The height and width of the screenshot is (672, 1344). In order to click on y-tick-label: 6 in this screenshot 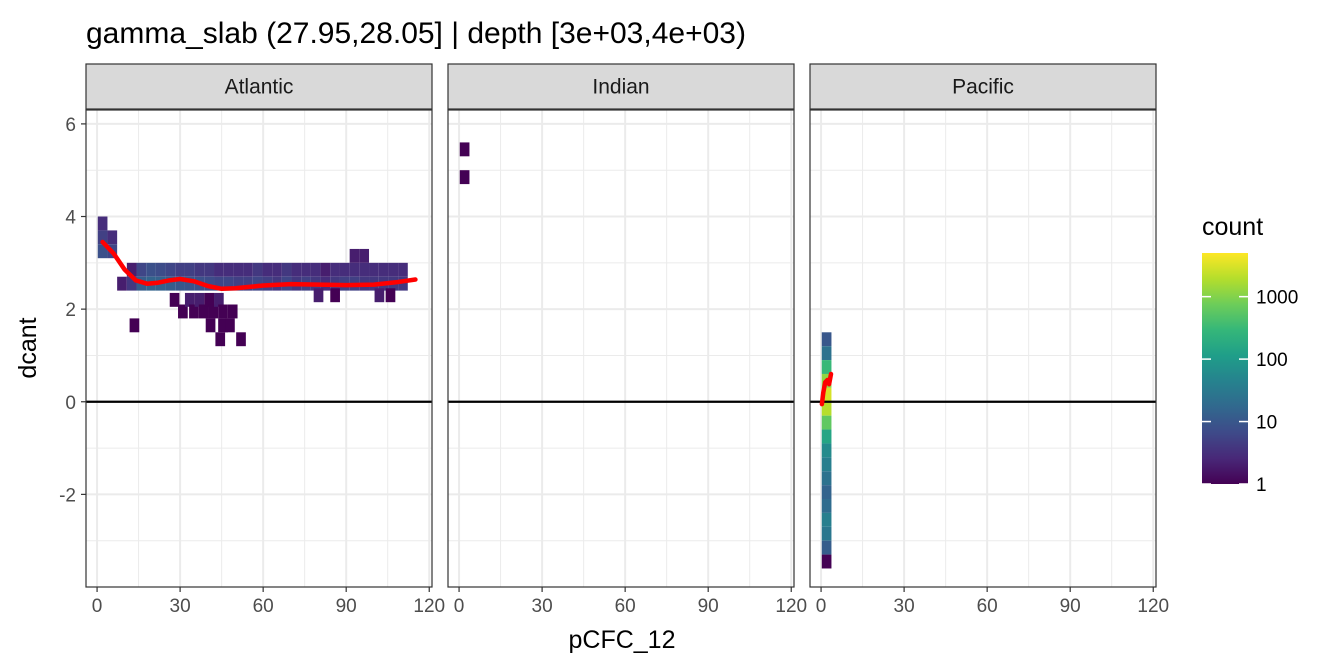, I will do `click(70, 125)`.